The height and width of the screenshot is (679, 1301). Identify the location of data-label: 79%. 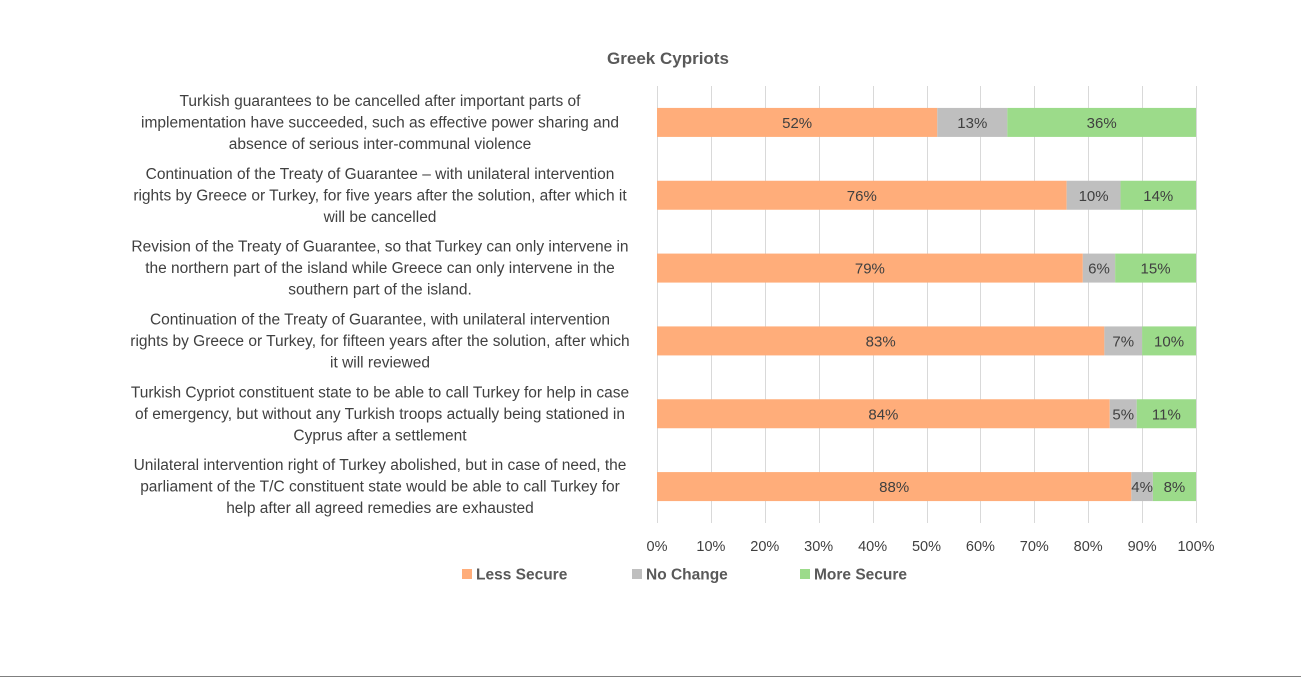
(870, 269).